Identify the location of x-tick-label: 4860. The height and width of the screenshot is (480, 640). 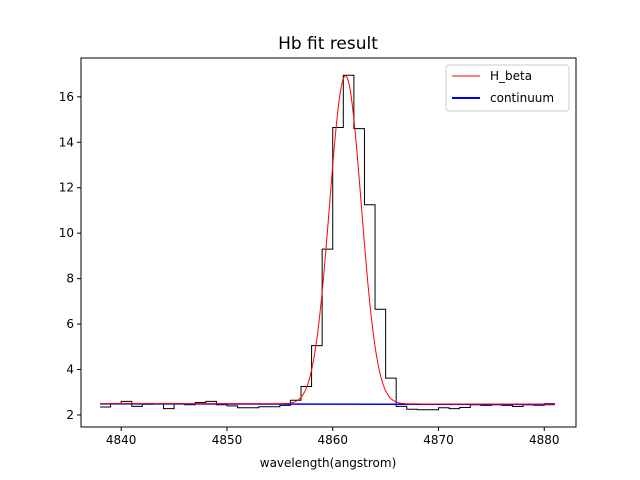
(332, 440).